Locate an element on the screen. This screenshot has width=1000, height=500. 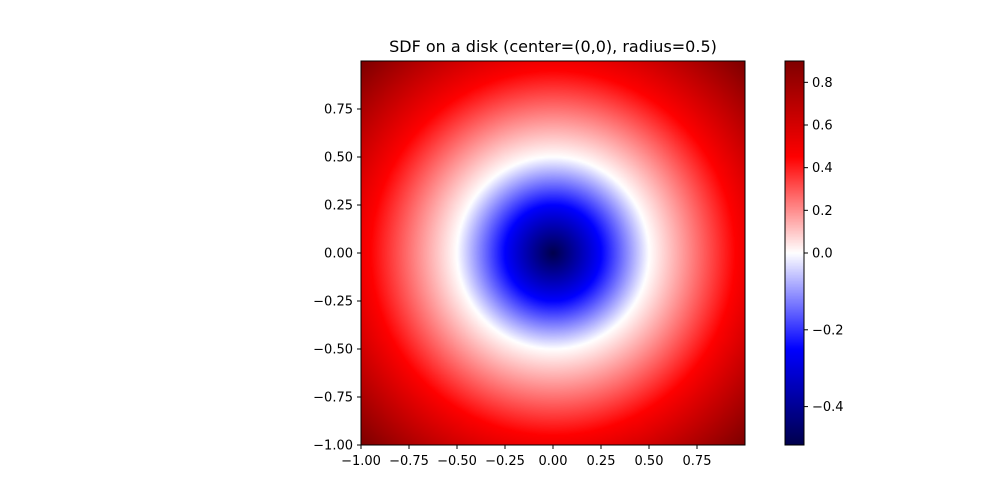
y-tick-label: −0.75 is located at coordinates (333, 398).